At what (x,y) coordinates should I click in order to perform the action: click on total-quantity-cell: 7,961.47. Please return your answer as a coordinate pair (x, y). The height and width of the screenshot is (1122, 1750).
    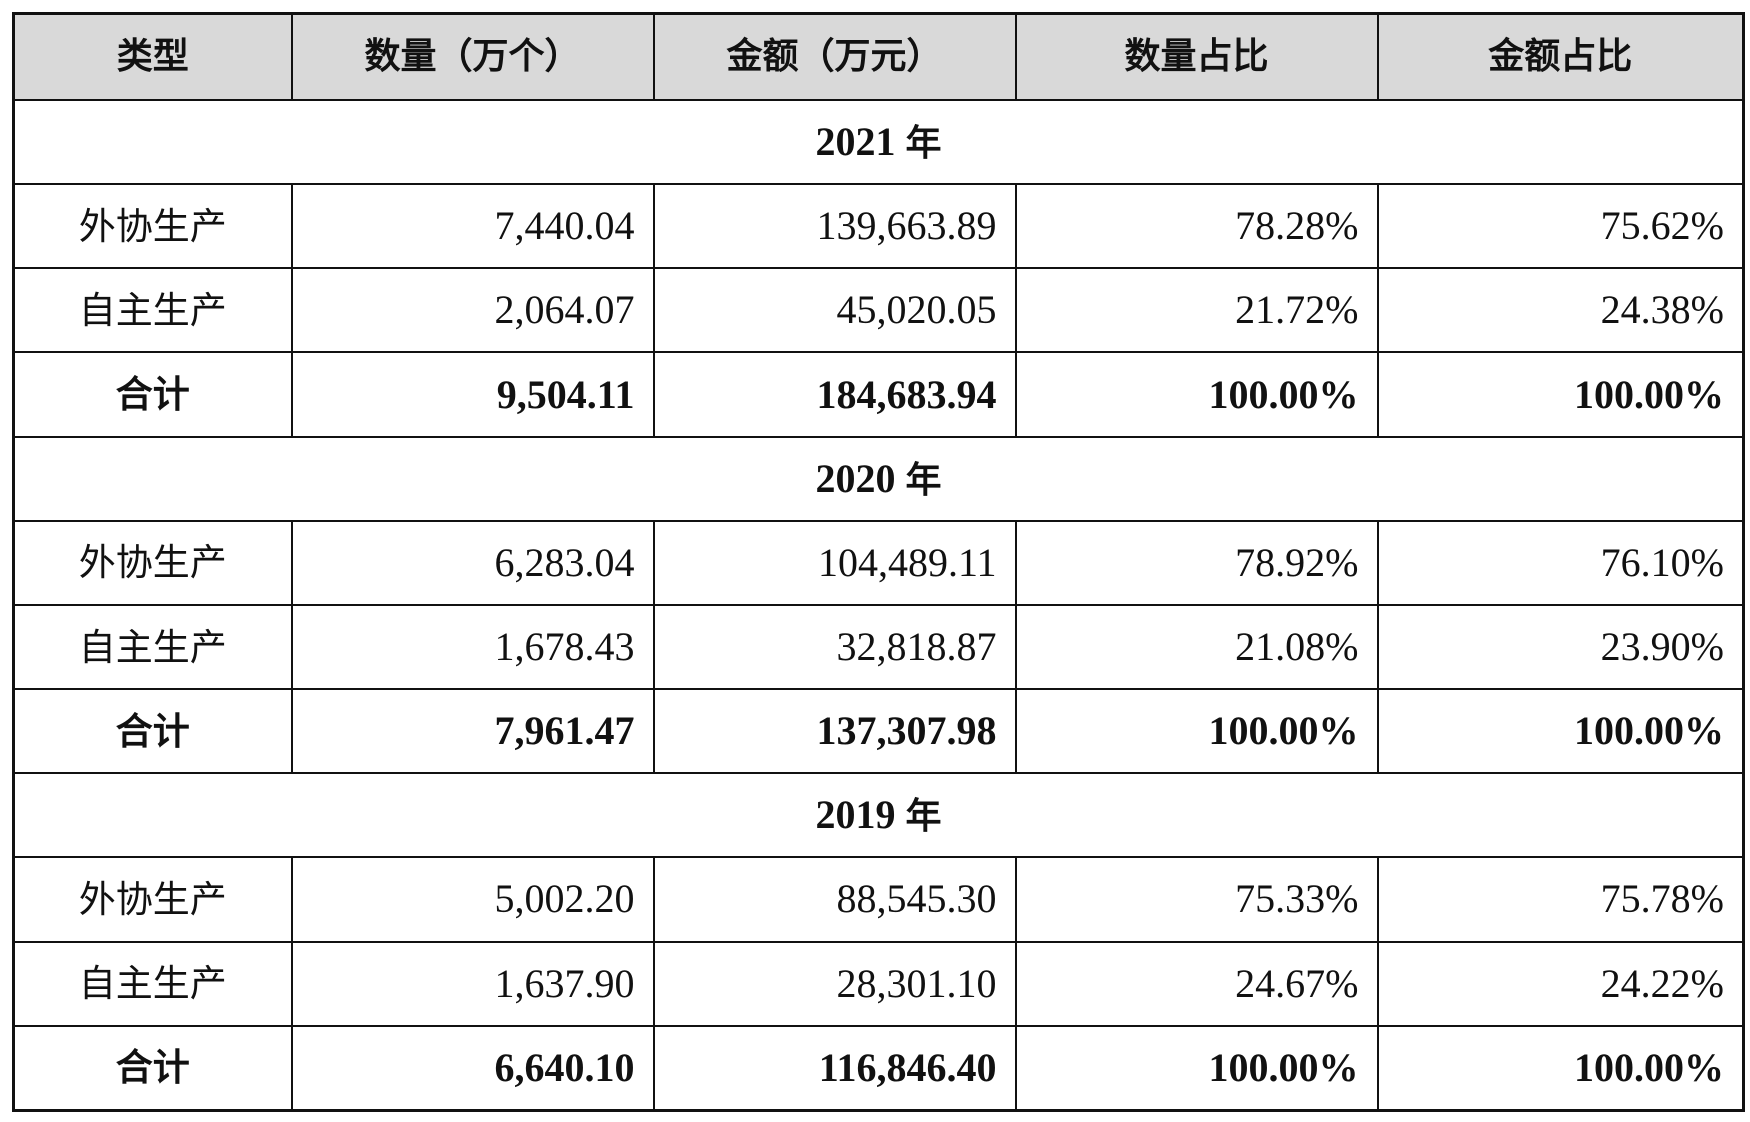
    Looking at the image, I should click on (472, 731).